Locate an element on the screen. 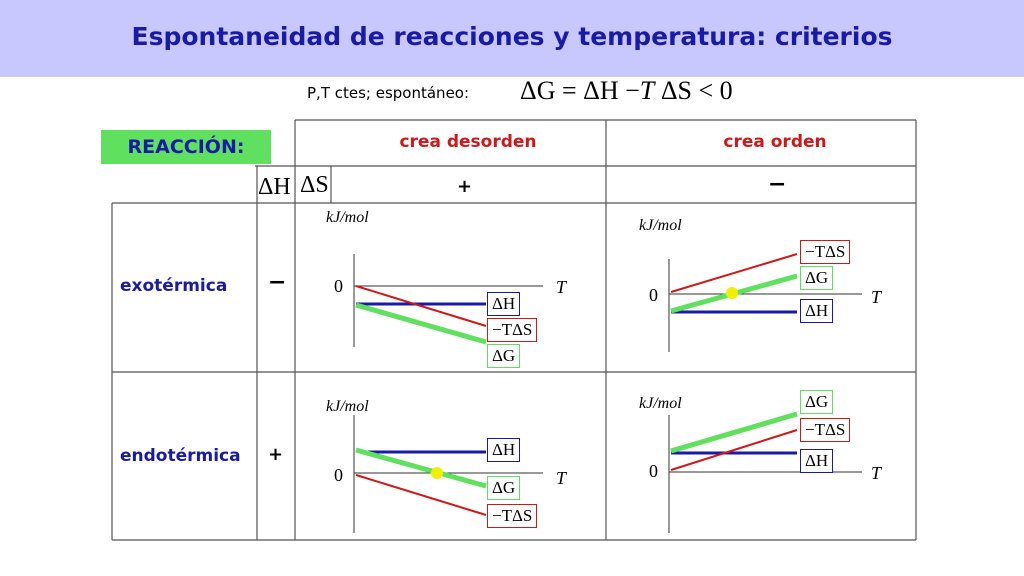  formula-t: T is located at coordinates (647, 90).